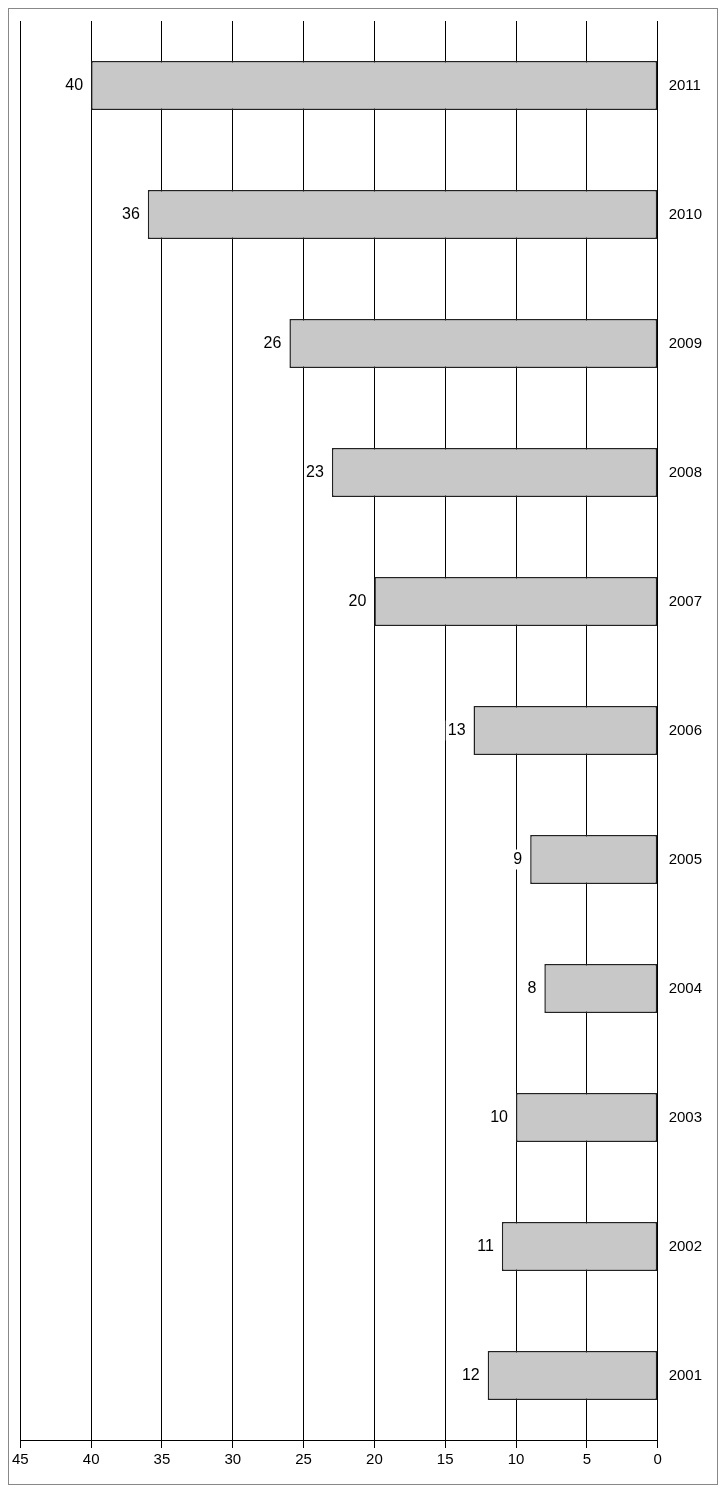  What do you see at coordinates (532, 987) in the screenshot?
I see `data-label: 8` at bounding box center [532, 987].